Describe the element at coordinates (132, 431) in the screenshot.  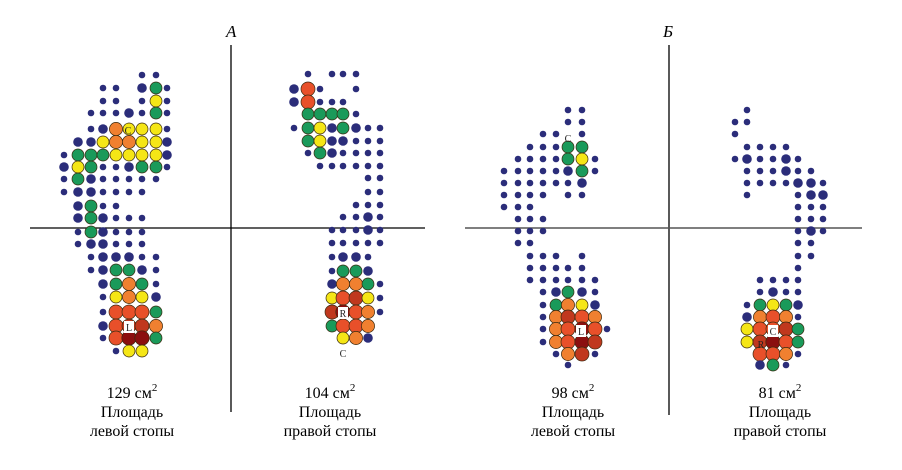
I see `foot-label: левой стопы` at that location.